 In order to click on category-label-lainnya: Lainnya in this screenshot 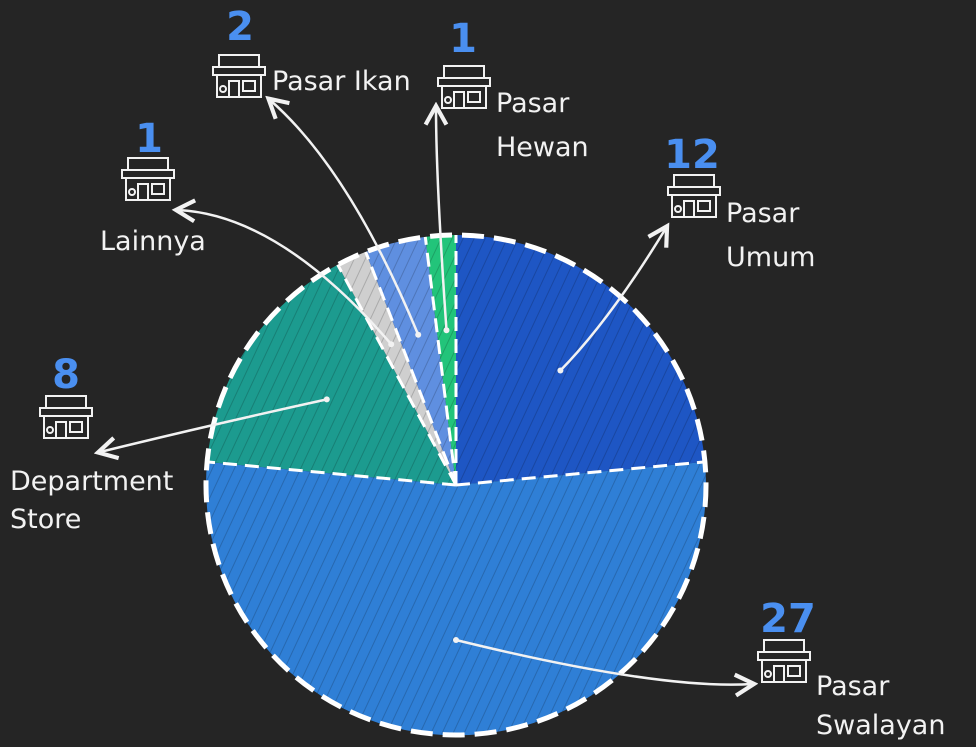, I will do `click(153, 241)`.